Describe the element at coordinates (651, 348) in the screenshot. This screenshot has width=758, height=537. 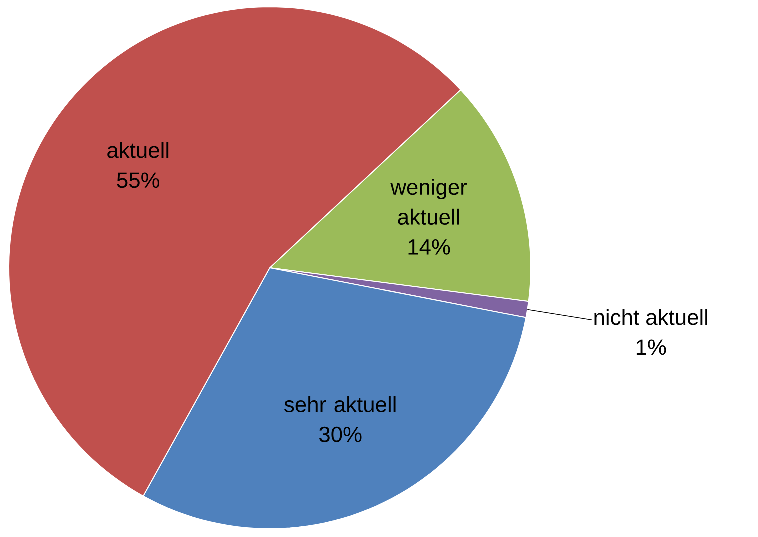
I see `data-label: 1%` at that location.